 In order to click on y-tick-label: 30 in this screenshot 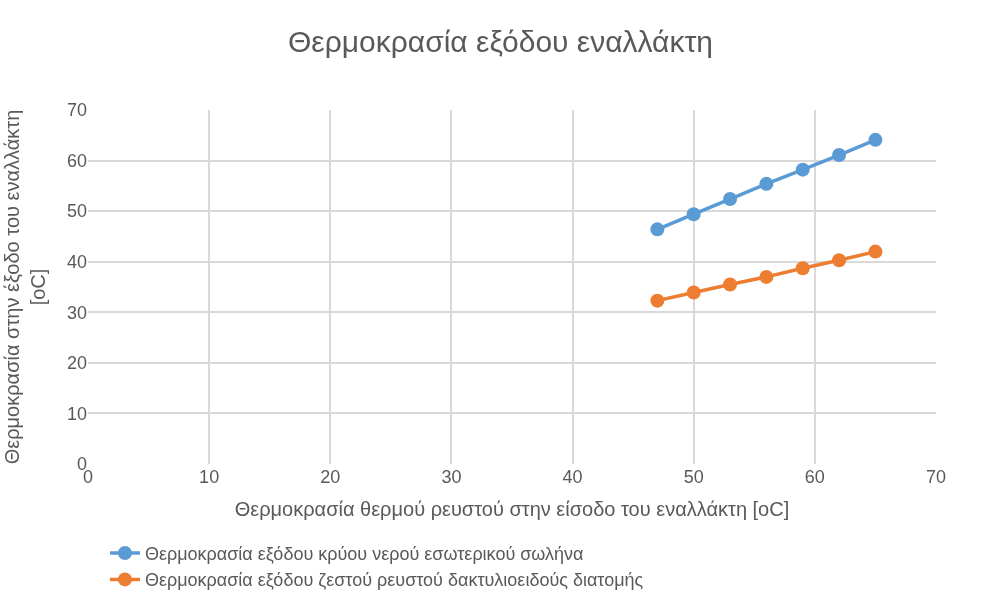, I will do `click(76, 312)`.